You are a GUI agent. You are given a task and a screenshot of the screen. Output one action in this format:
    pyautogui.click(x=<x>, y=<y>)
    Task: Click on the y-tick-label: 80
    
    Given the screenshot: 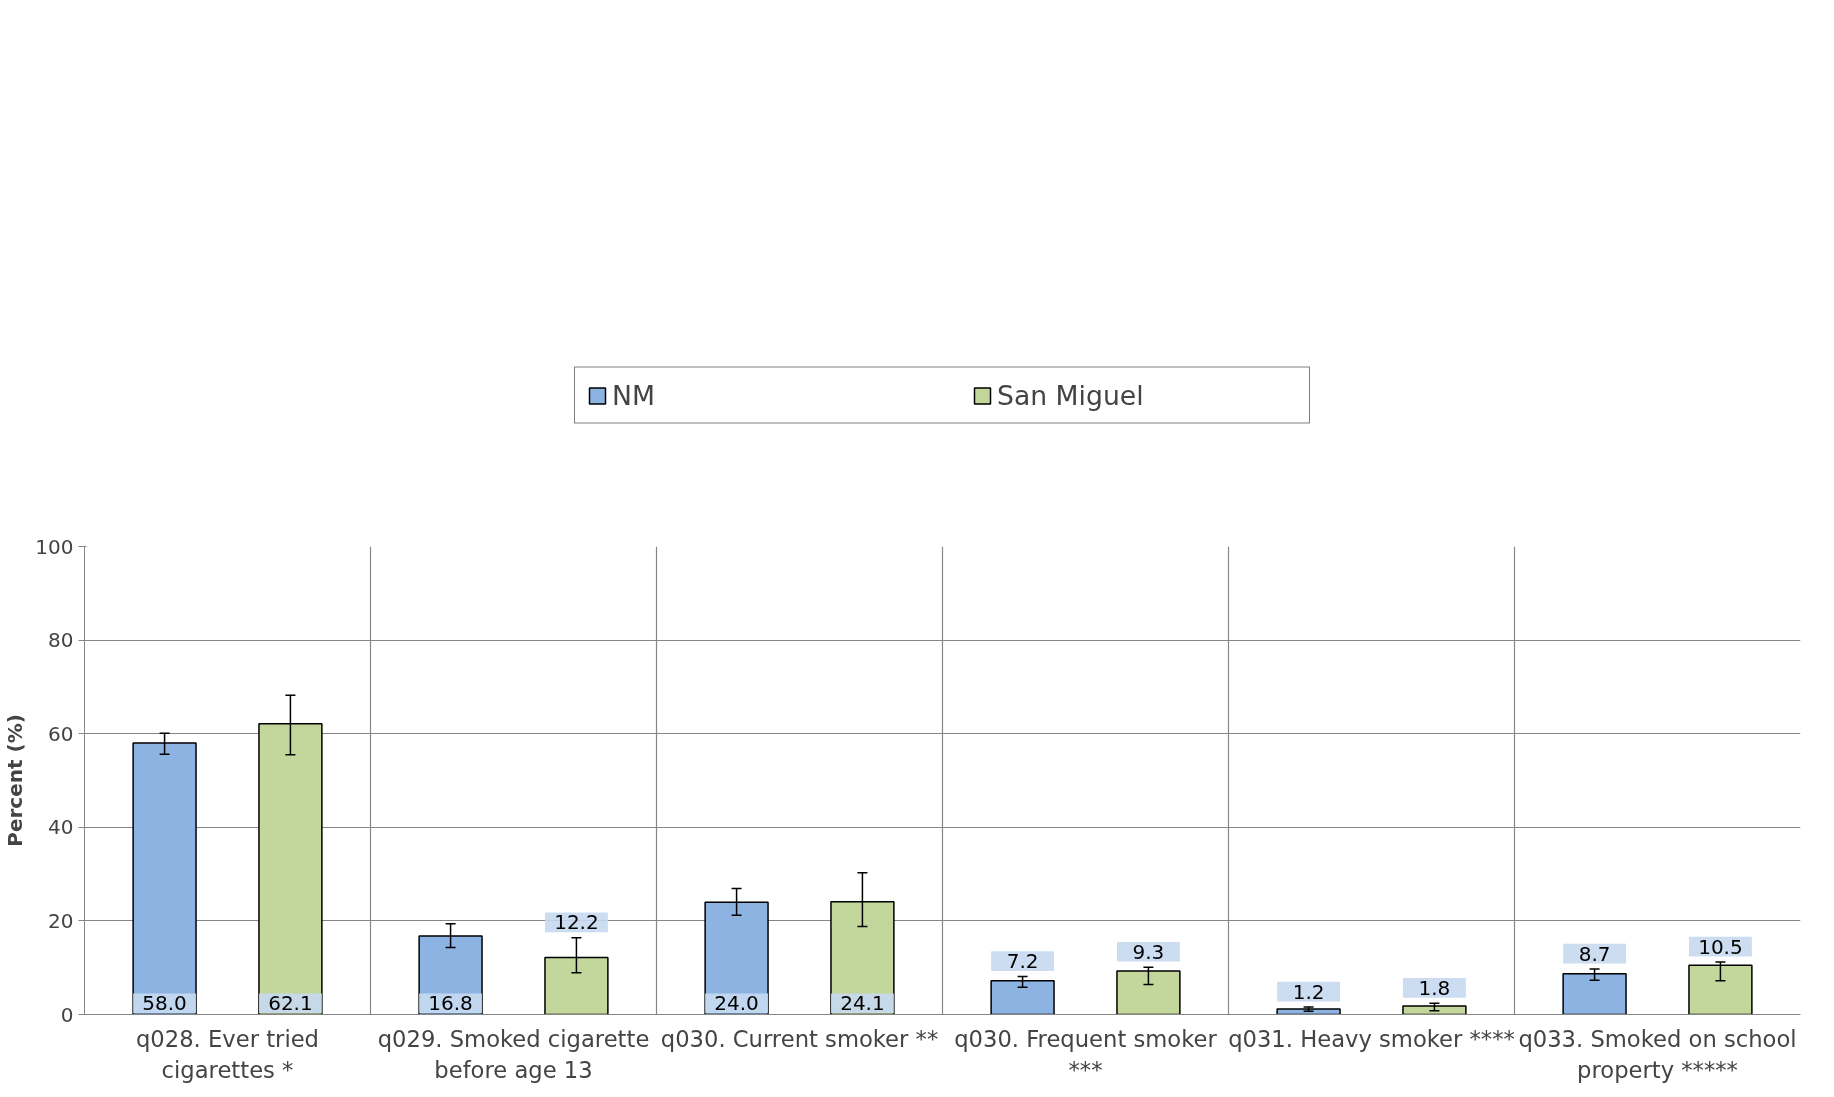 What is the action you would take?
    pyautogui.click(x=61, y=640)
    